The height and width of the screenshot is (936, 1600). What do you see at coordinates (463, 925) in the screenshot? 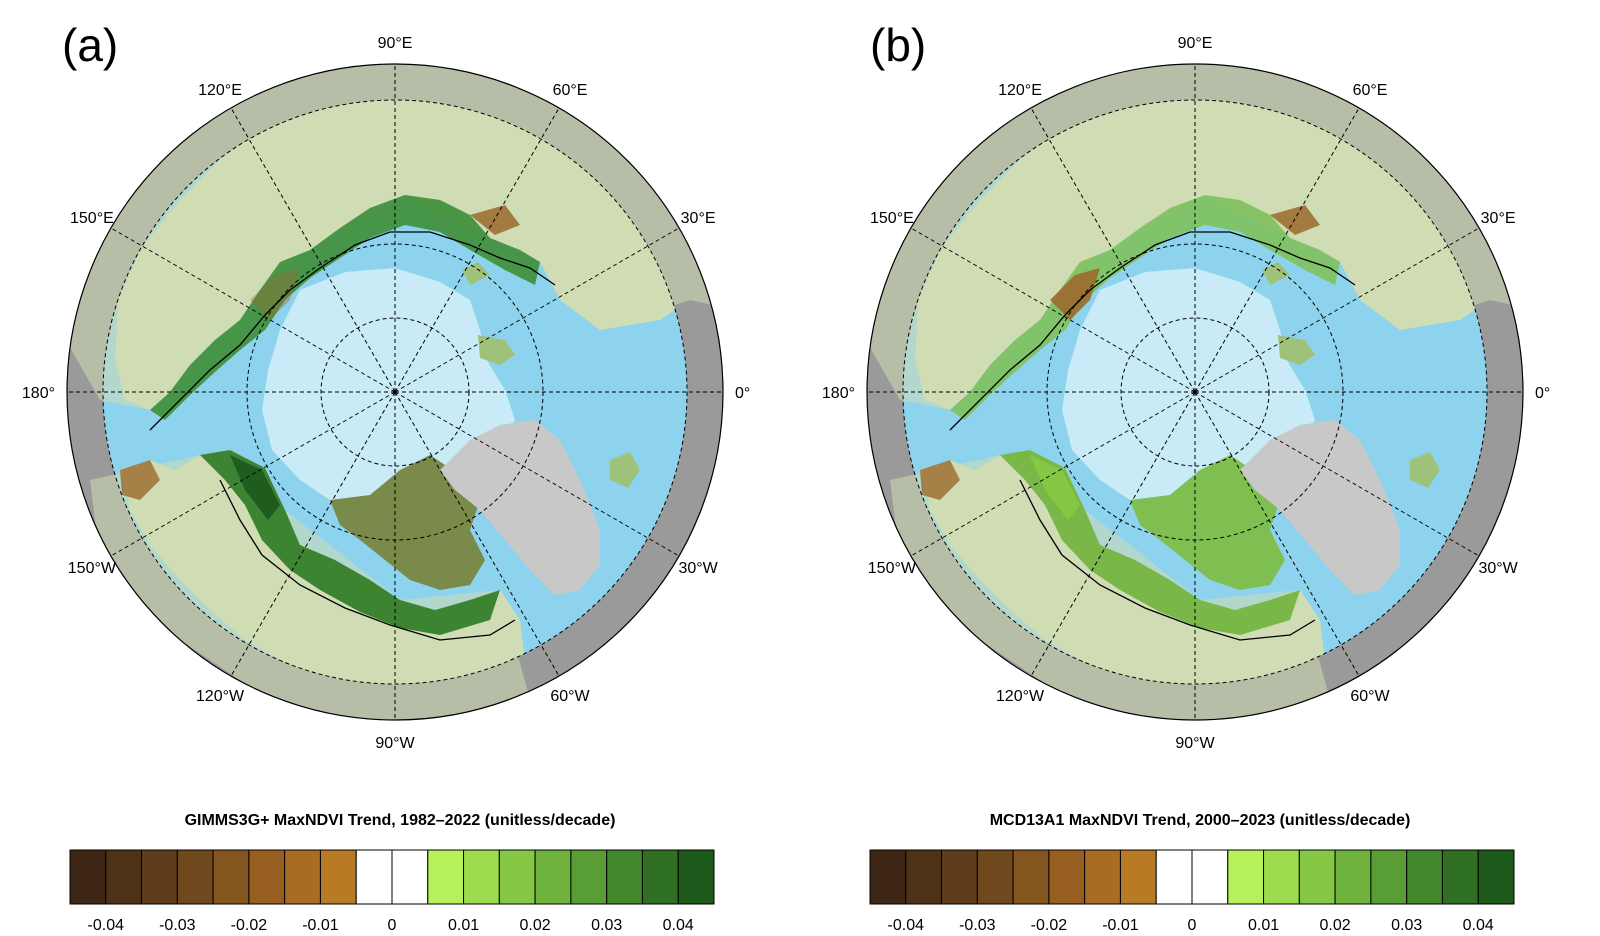
I see `colorbar-tick-label: 0.01` at bounding box center [463, 925].